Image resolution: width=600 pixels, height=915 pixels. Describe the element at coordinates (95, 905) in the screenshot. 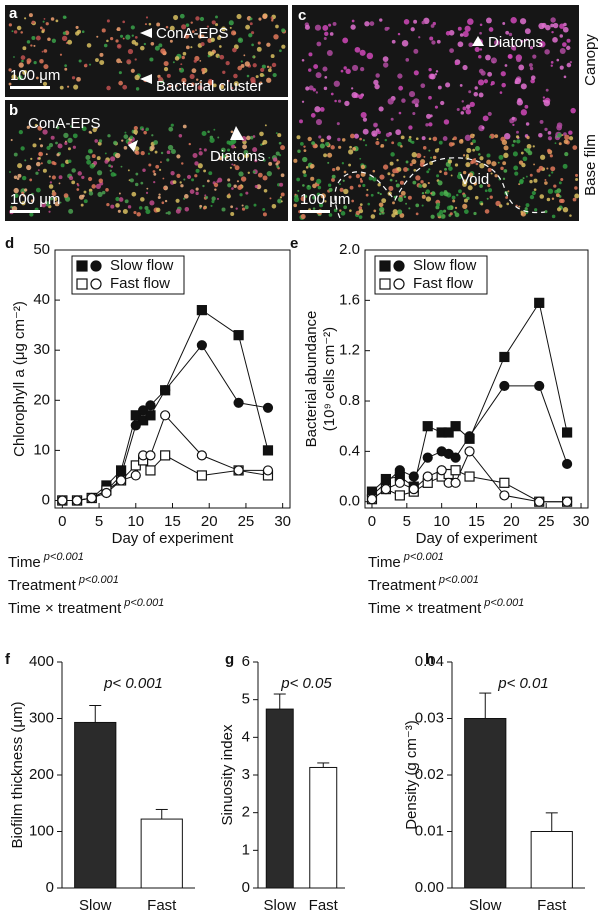

I see `x-tick-label: Slow` at that location.